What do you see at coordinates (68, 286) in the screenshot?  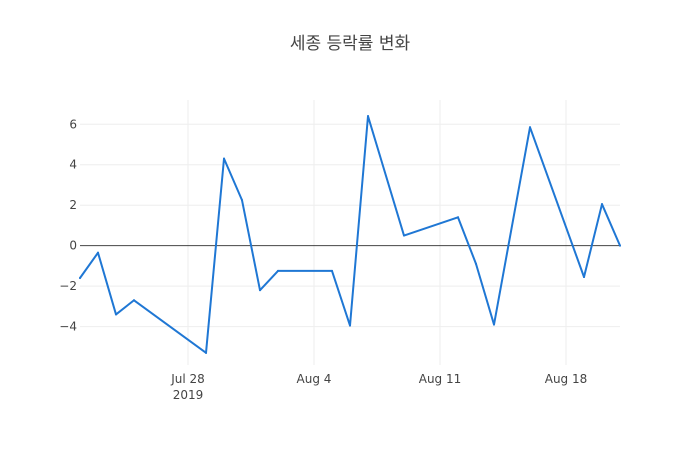 I see `y-tick-label: −2` at bounding box center [68, 286].